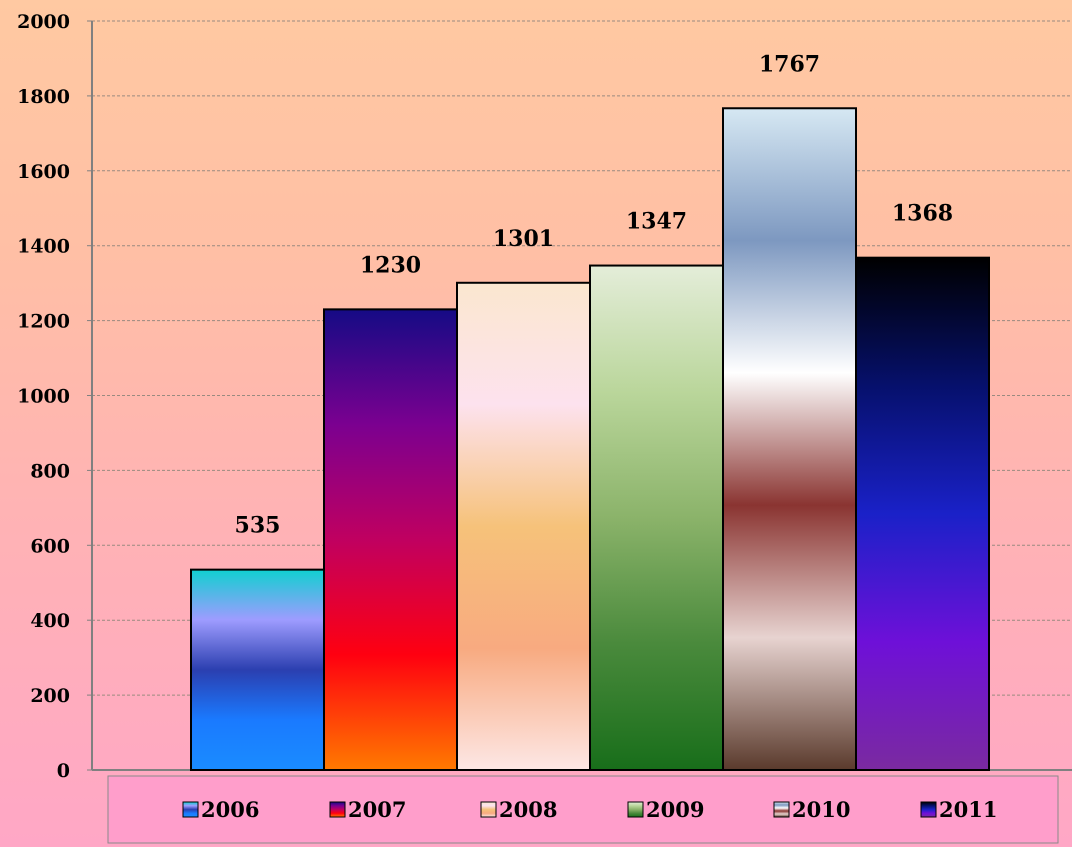 The image size is (1072, 847). What do you see at coordinates (43, 22) in the screenshot?
I see `y-tick-label: 2000` at bounding box center [43, 22].